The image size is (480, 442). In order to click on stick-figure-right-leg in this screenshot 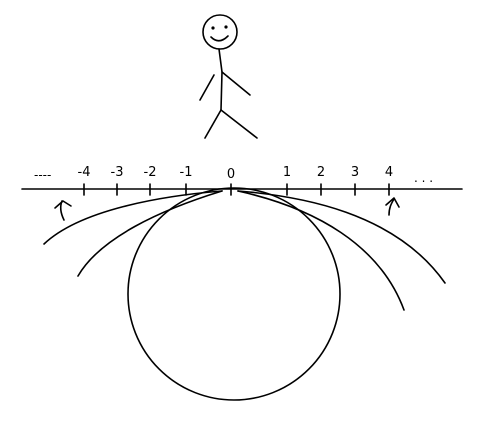, I will do `click(239, 124)`.